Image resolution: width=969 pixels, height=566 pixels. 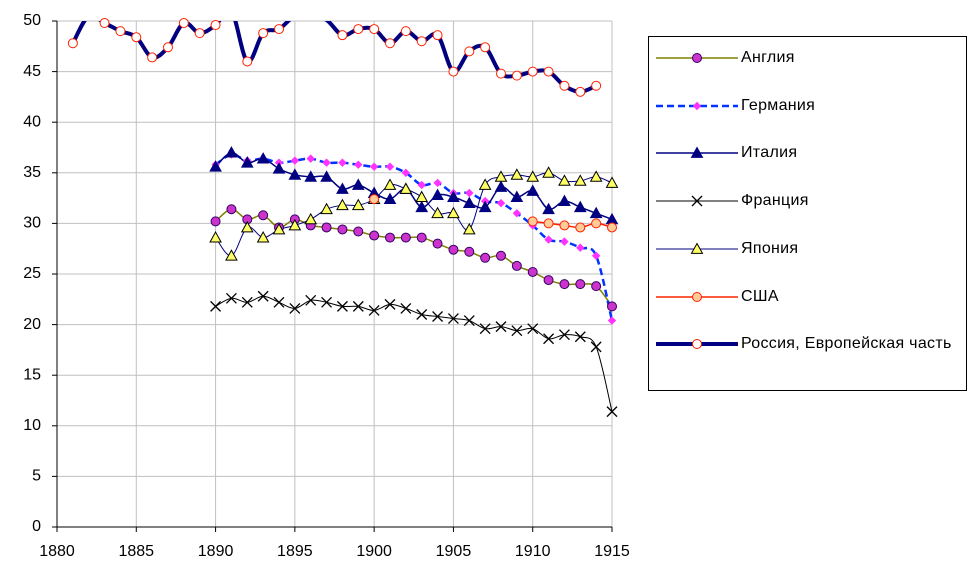 I want to click on legend-entry: Франция, so click(x=729, y=201).